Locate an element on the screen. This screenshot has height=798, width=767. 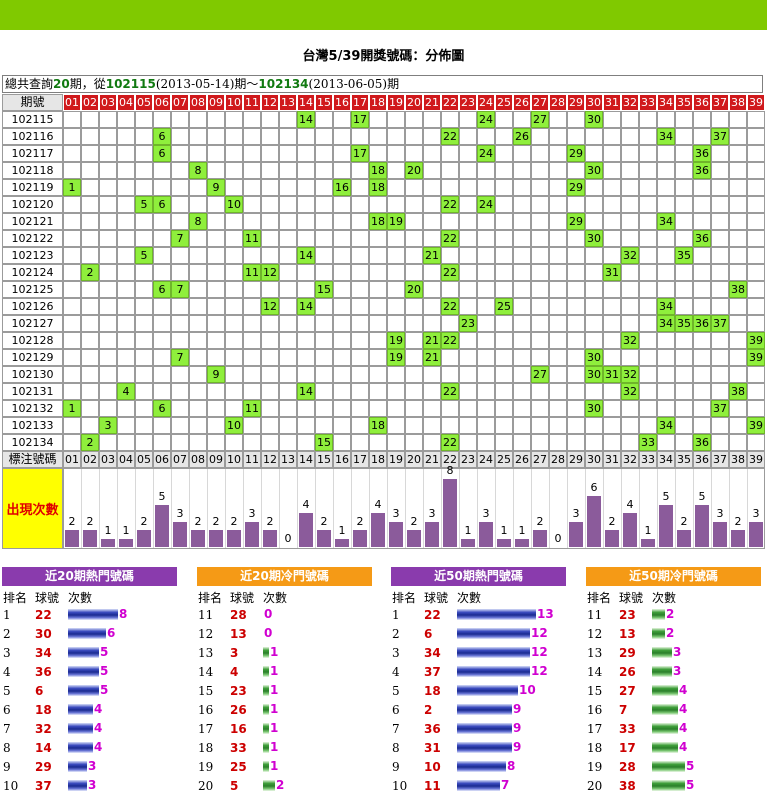
rank-value: 19 is located at coordinates (595, 767).